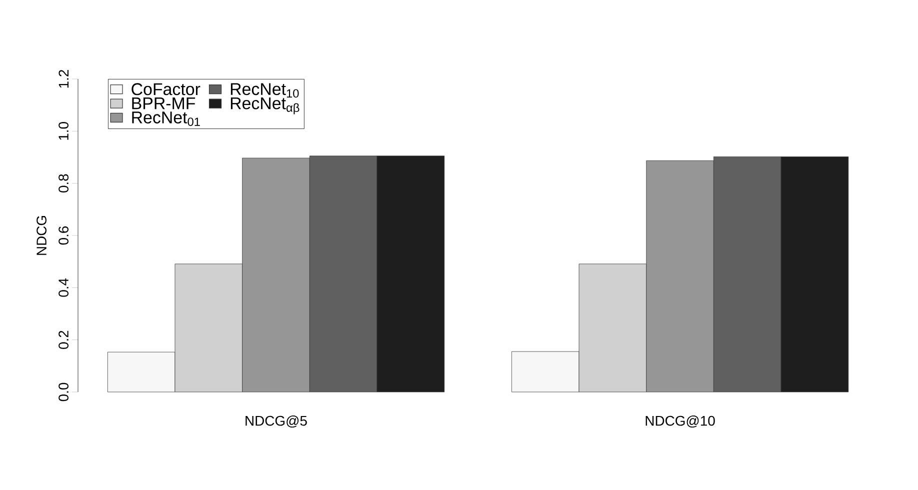  I want to click on y-tick-label: 0.4, so click(63, 287).